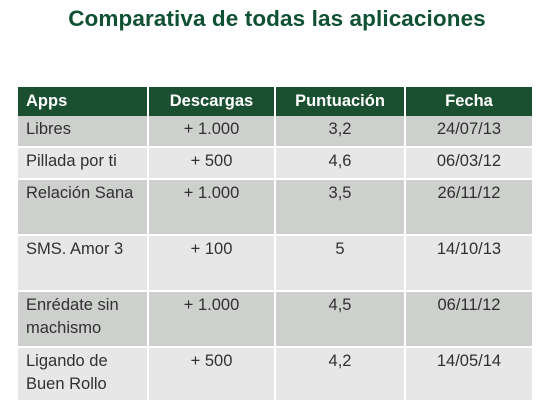 The width and height of the screenshot is (554, 414). Describe the element at coordinates (83, 374) in the screenshot. I see `cell-app: Ligando de Buen Rollo` at that location.